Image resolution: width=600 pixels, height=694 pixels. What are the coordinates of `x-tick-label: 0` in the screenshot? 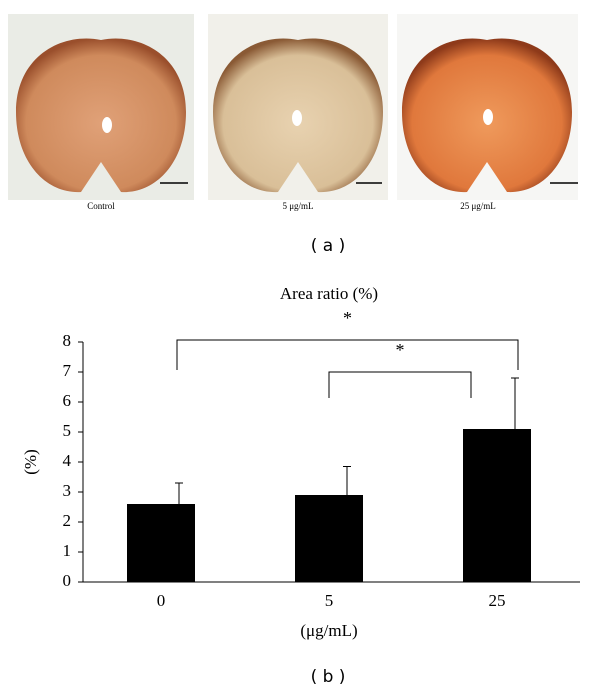 It's located at (161, 600).